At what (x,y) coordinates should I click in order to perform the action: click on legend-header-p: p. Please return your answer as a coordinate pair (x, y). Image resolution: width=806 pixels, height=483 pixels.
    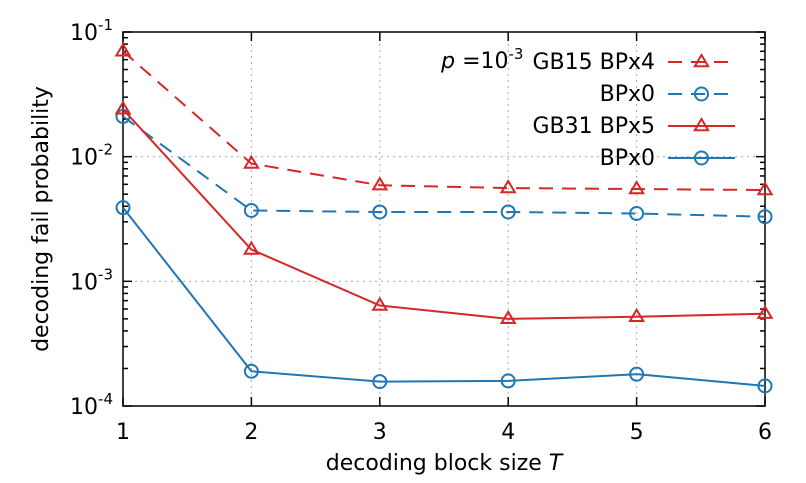
    Looking at the image, I should click on (447, 61).